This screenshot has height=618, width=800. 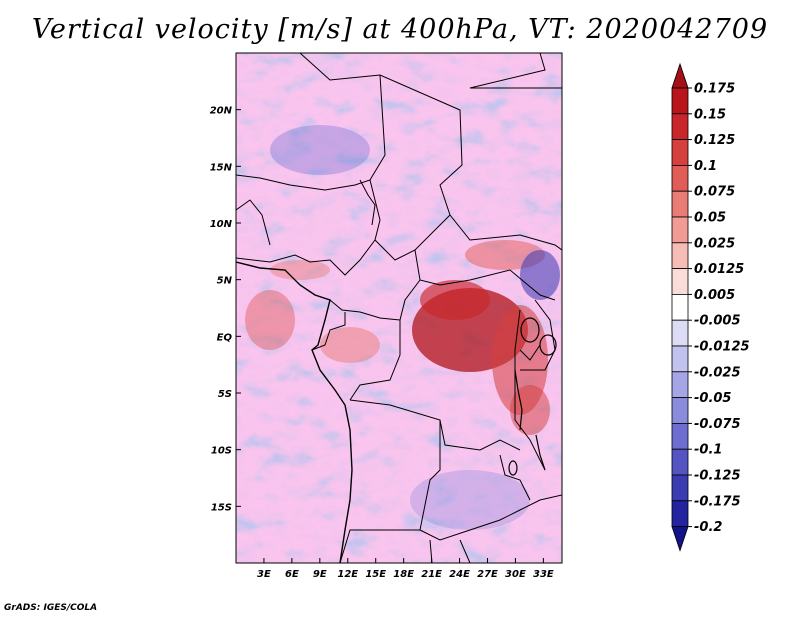 What do you see at coordinates (487, 574) in the screenshot?
I see `lon-tick-label: 27E` at bounding box center [487, 574].